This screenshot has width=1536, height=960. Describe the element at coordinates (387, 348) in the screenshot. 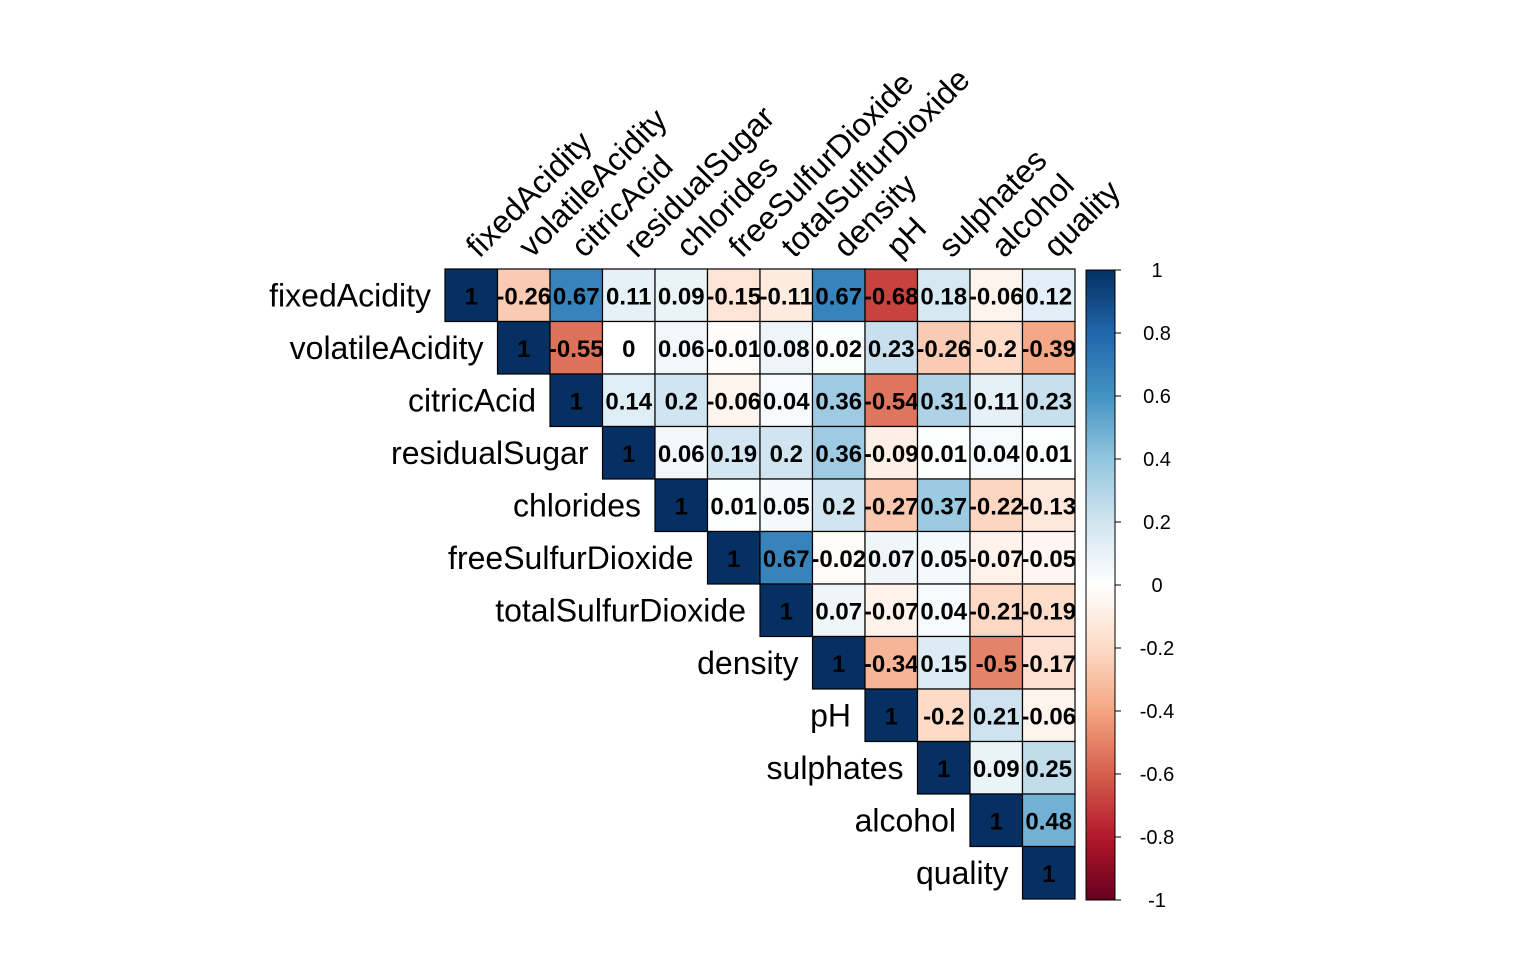

I see `row-label: volatileAcidity` at that location.